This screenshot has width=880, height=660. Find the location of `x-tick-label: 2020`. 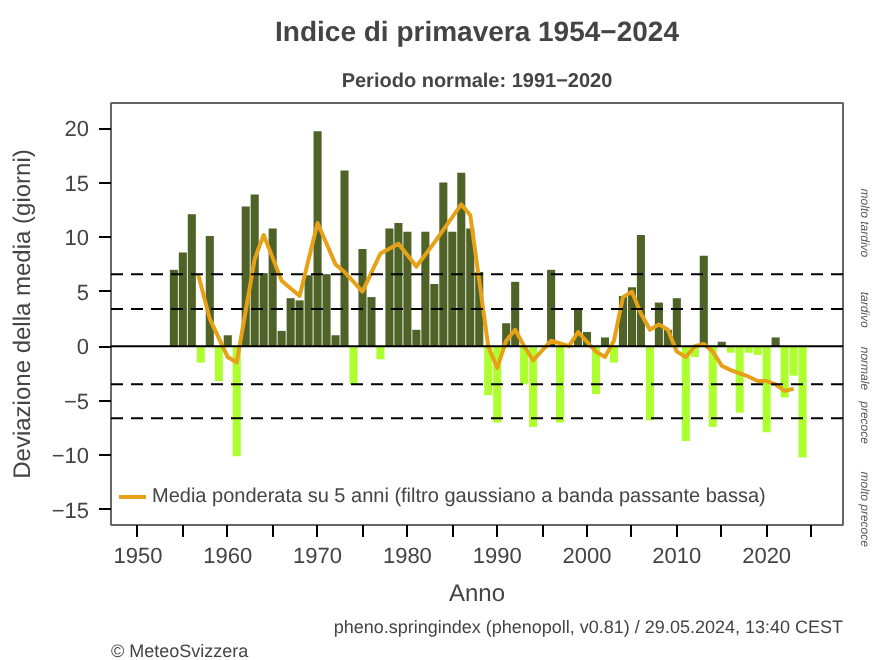

x-tick-label: 2020 is located at coordinates (767, 557).